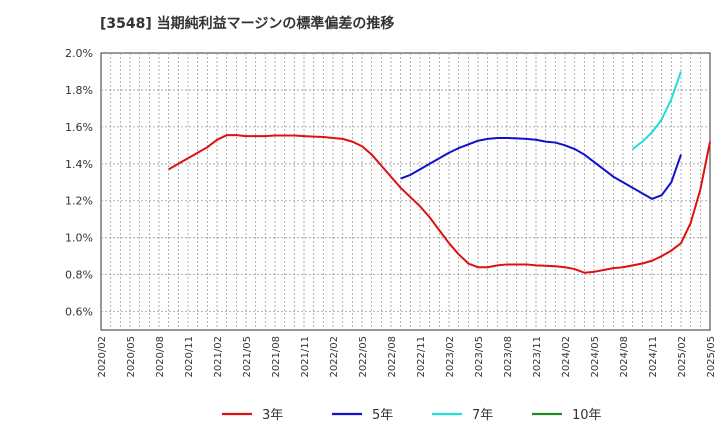  I want to click on legend-label: 10年, so click(587, 415).